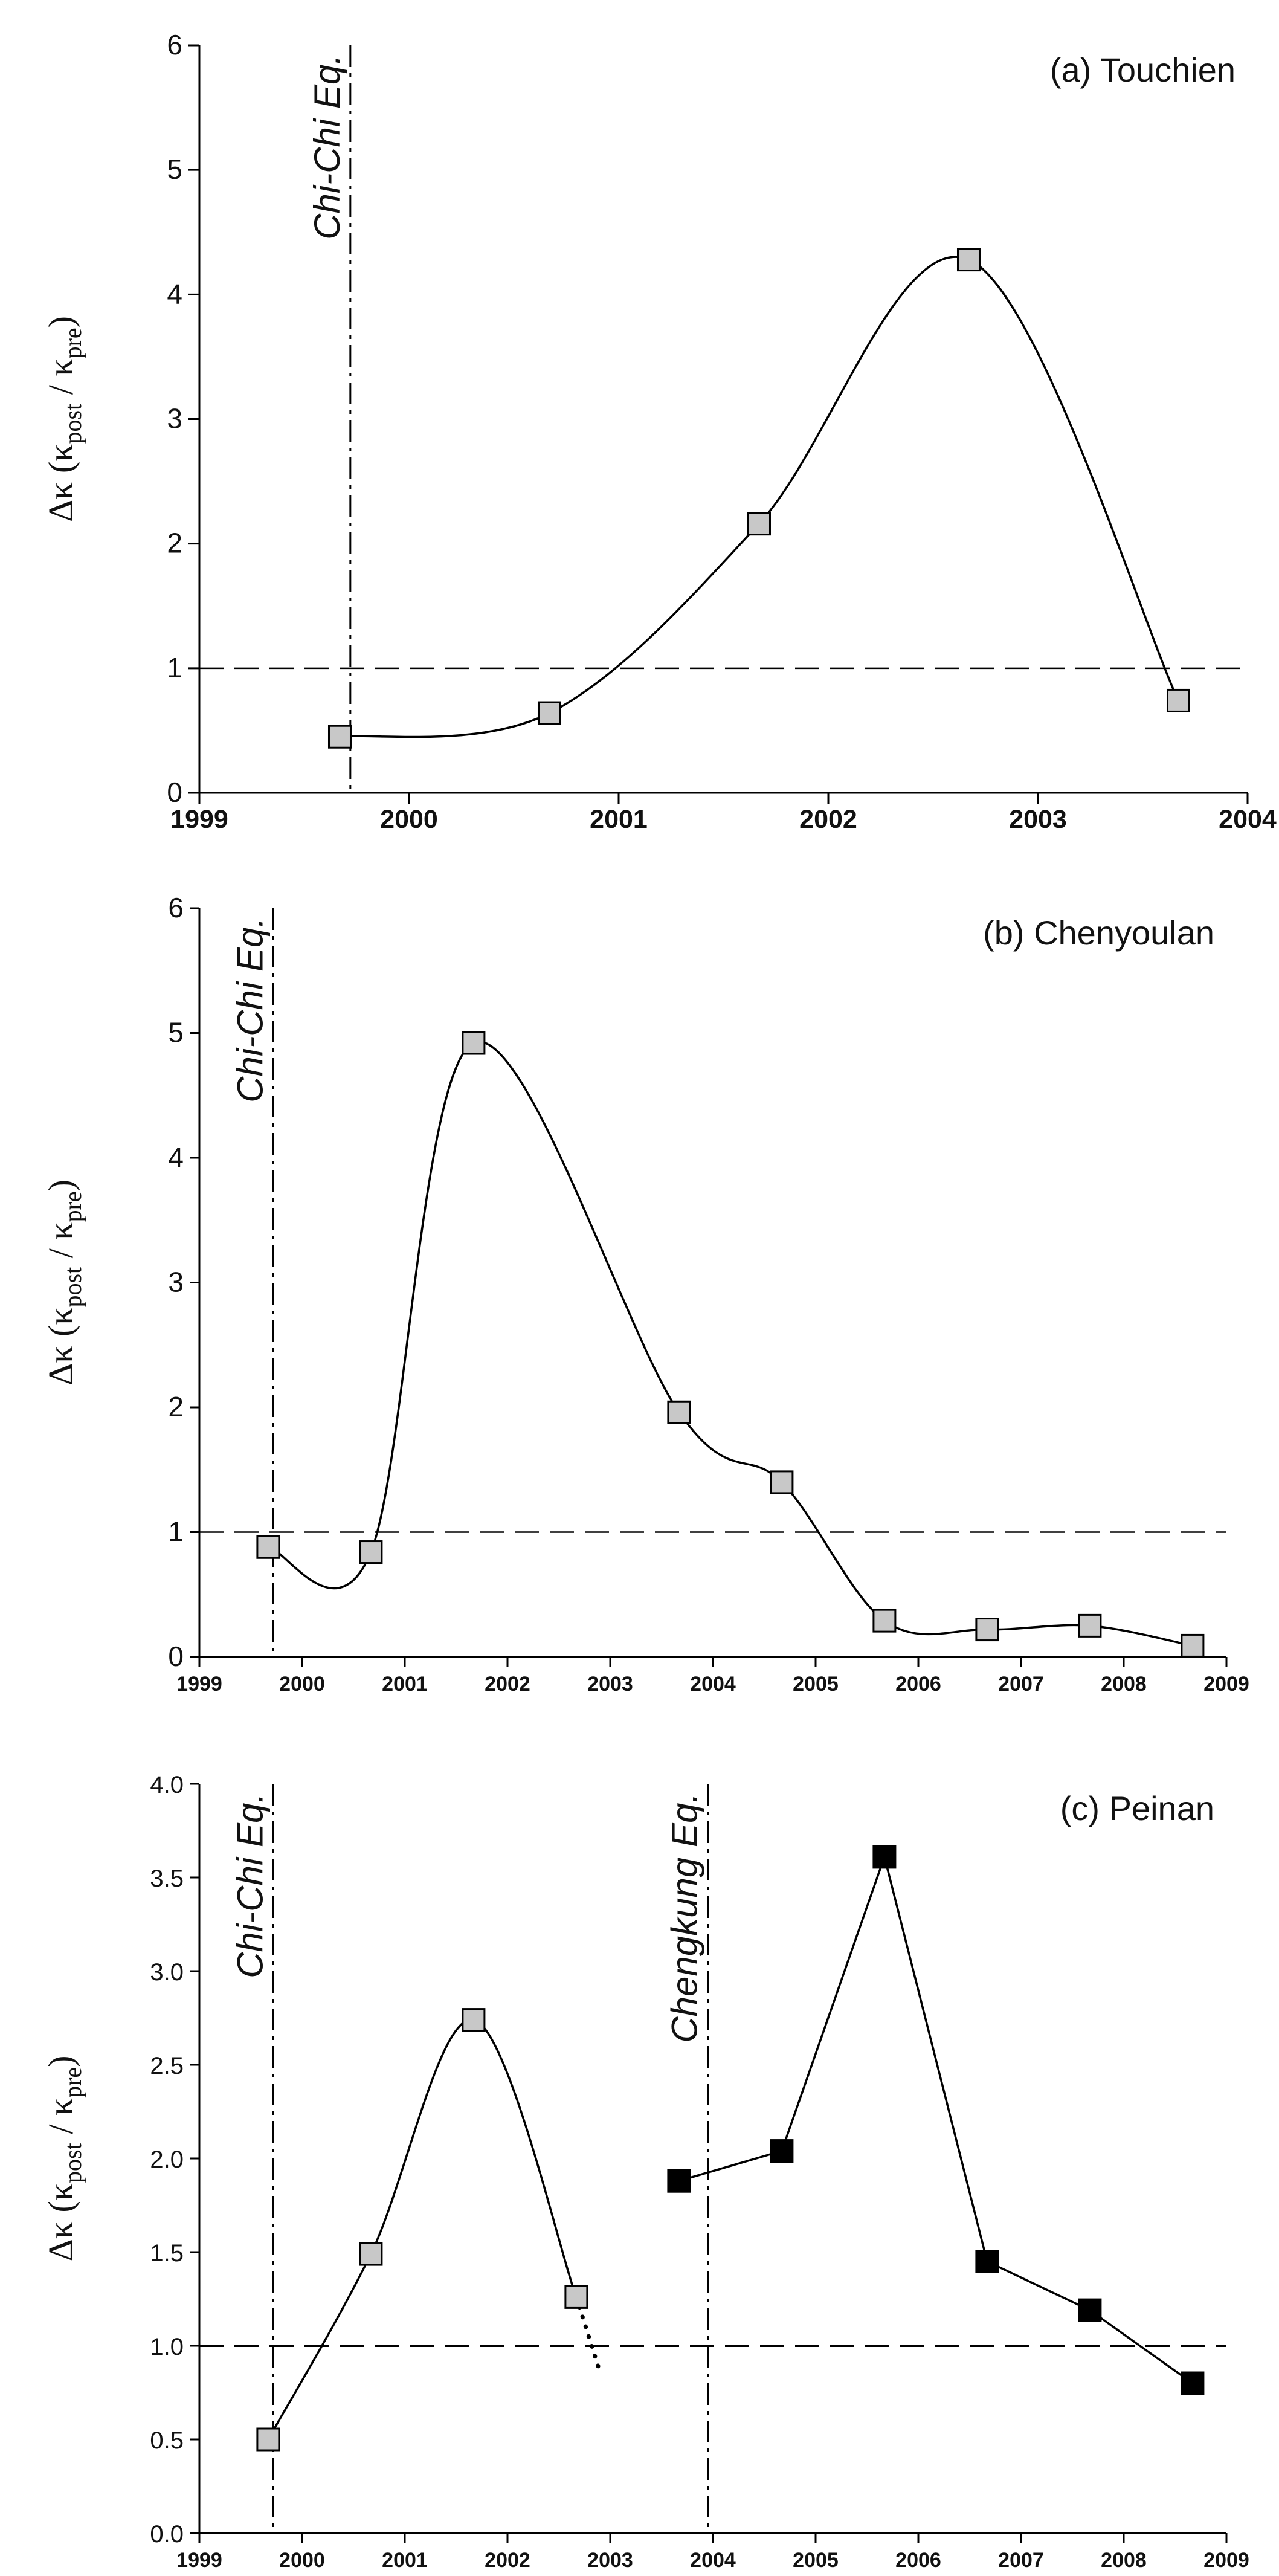 The width and height of the screenshot is (1279, 2576). What do you see at coordinates (1137, 1808) in the screenshot?
I see `panel-title: (c) Peinan` at bounding box center [1137, 1808].